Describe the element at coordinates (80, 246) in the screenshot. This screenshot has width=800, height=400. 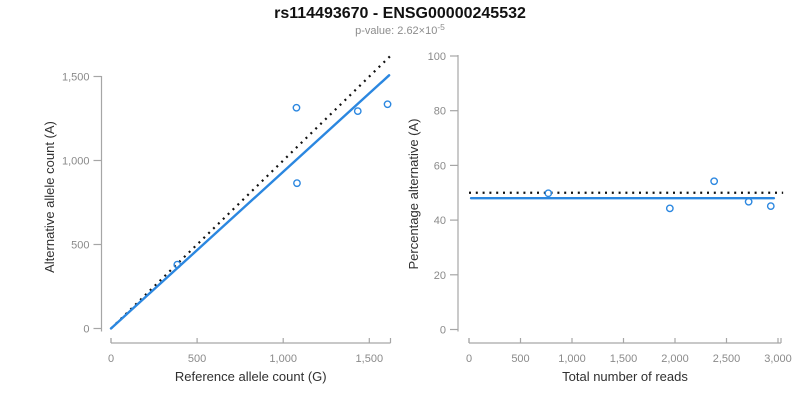
I see `y-tick-label: 500` at that location.